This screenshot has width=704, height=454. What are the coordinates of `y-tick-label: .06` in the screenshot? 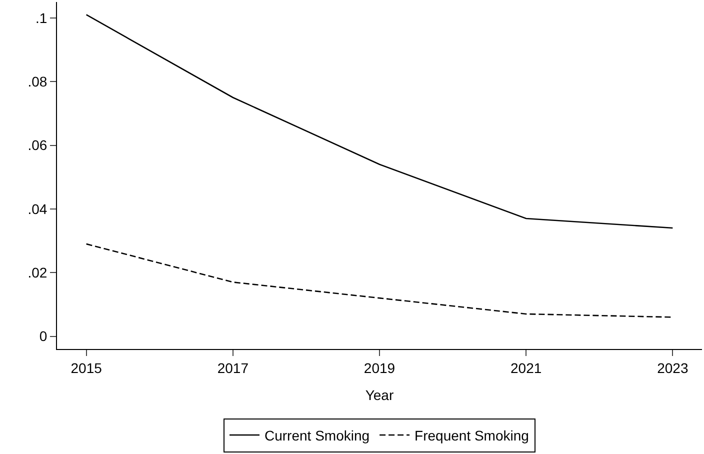 It's located at (38, 145).